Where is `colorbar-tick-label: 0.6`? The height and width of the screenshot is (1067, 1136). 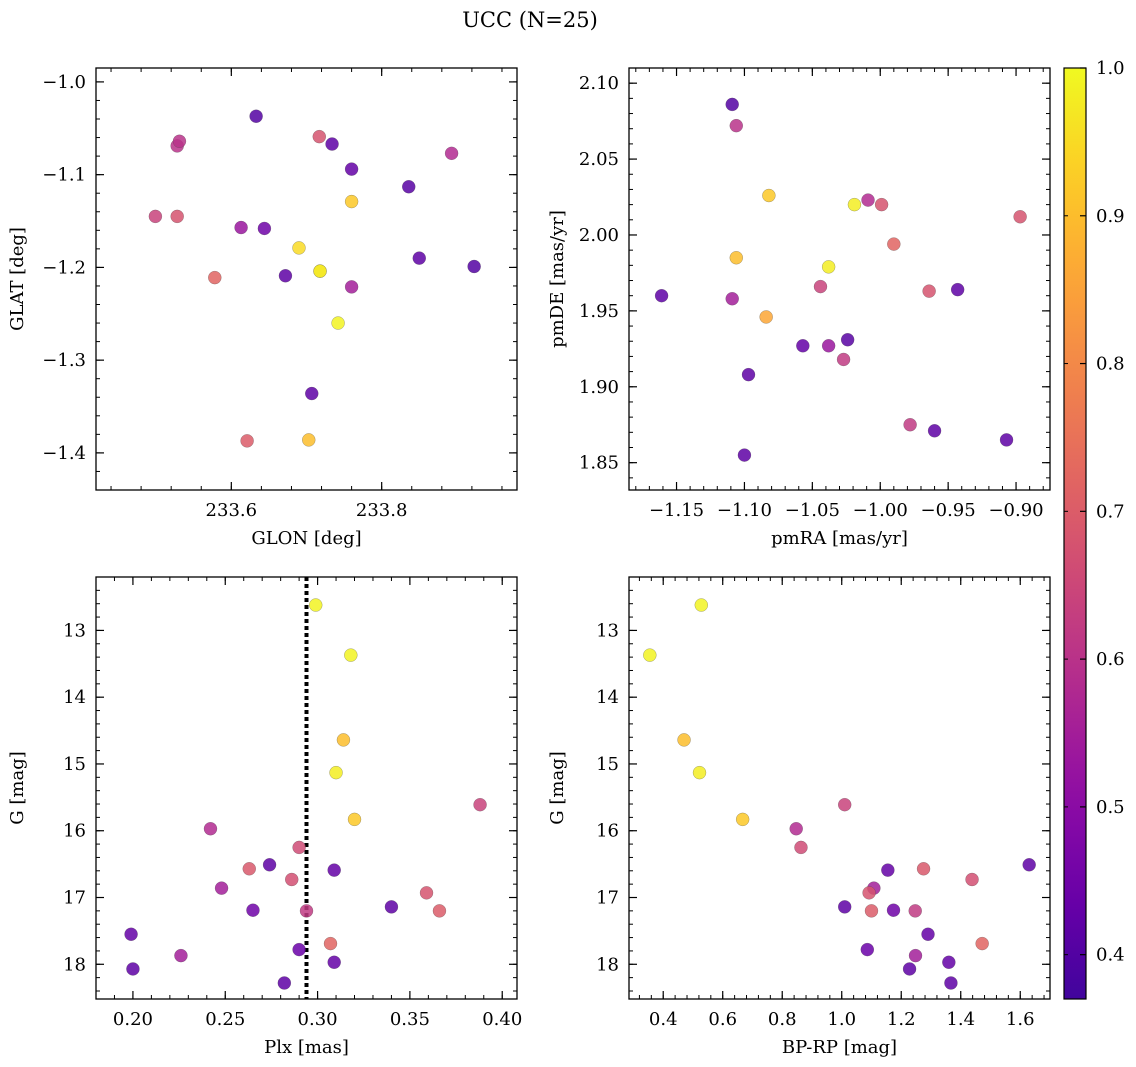 colorbar-tick-label: 0.6 is located at coordinates (1110, 659).